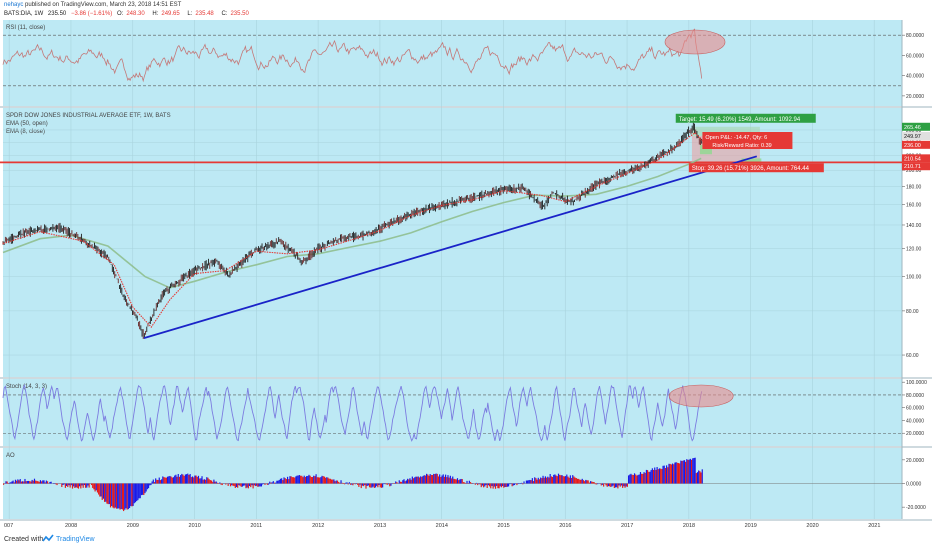 This screenshot has width=932, height=550. Describe the element at coordinates (627, 526) in the screenshot. I see `x-tick-label: 2017` at that location.